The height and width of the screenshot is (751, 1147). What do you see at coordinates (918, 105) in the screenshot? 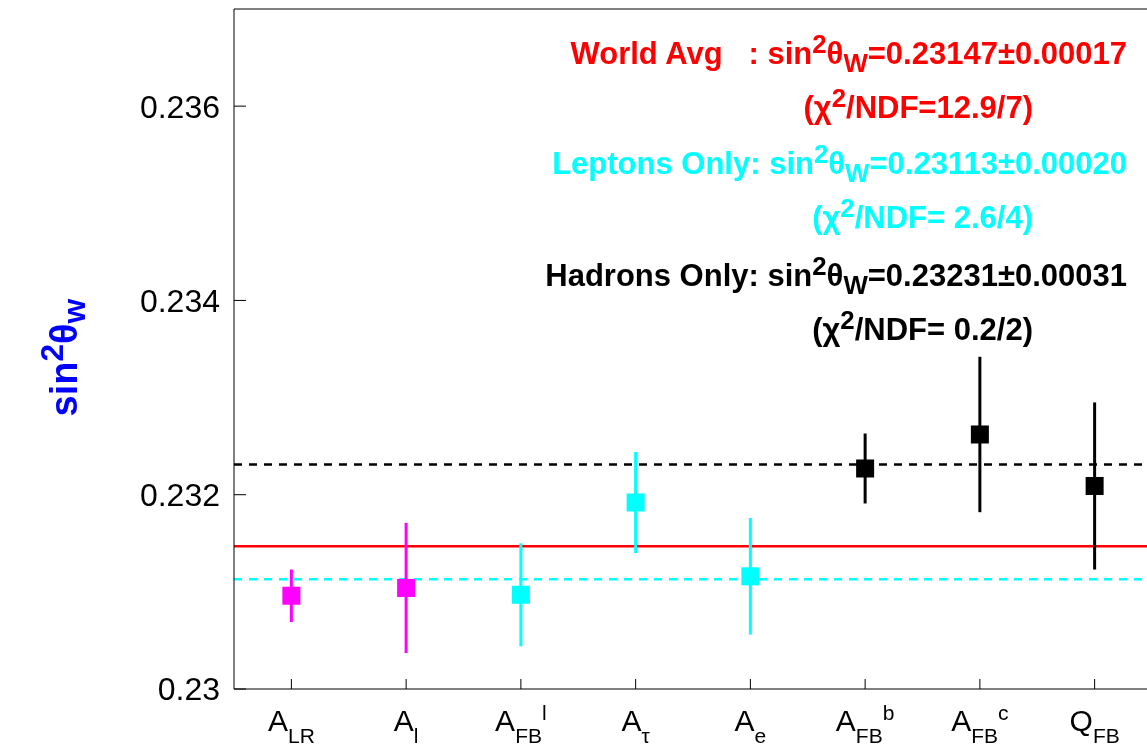
I see `annotation: (χ$^{2}$/NDF=12.9/7)` at bounding box center [918, 105].